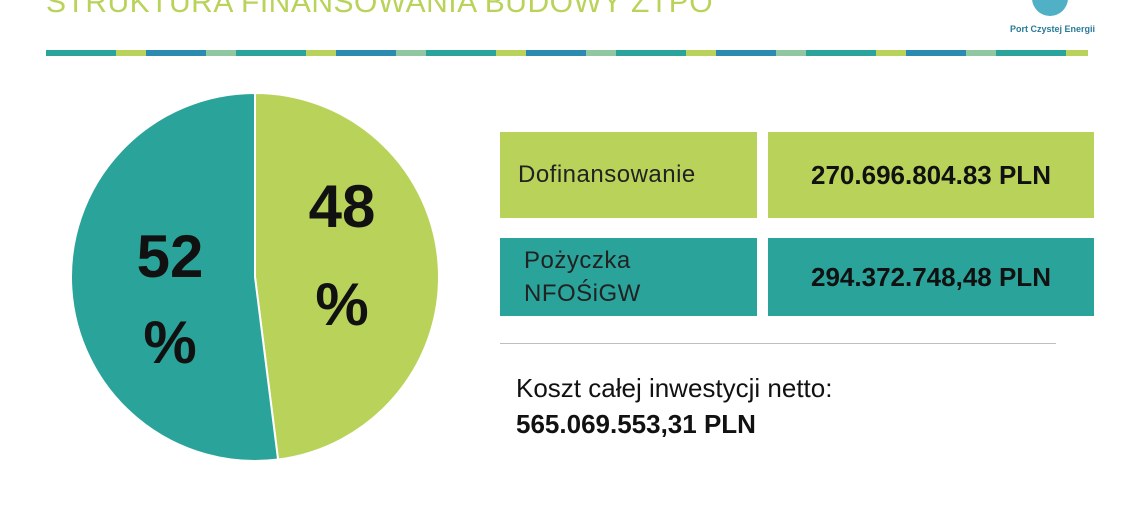  I want to click on page-title: STRUKTURA FINANSOWANIA BUDOWY ZTPO, so click(380, 9).